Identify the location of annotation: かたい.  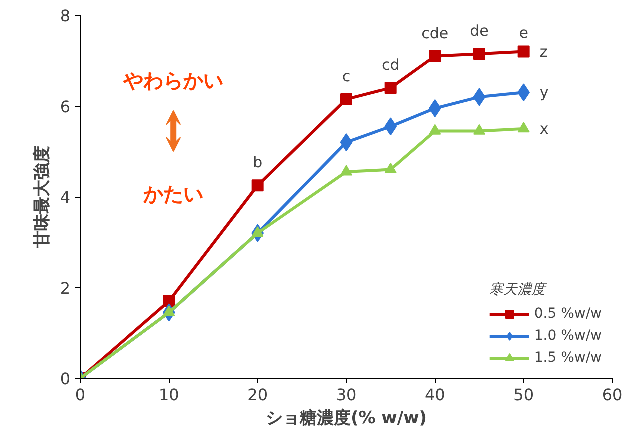
(173, 194).